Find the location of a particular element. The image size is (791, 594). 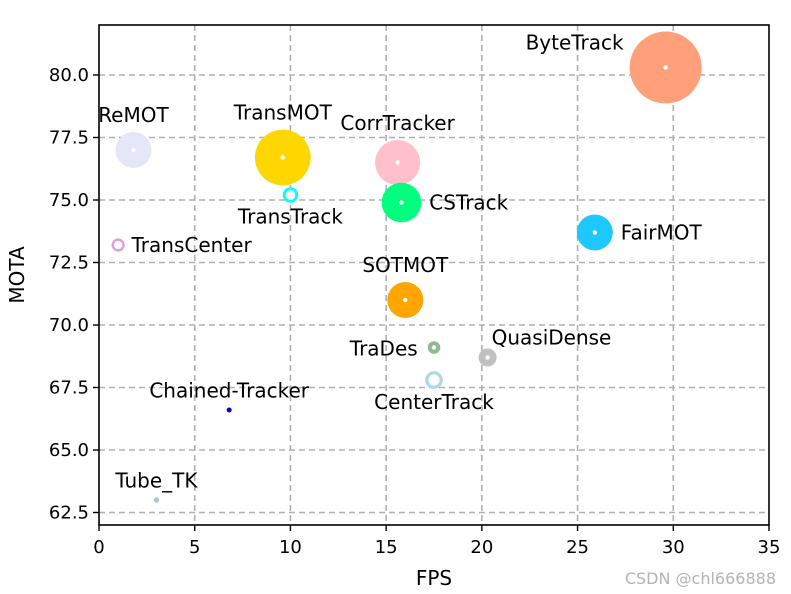

point-label-centertrack: CenterTrack is located at coordinates (434, 402).